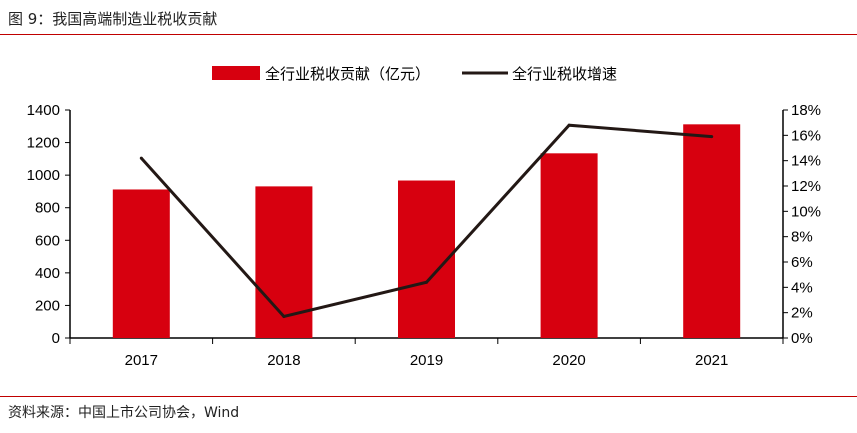  What do you see at coordinates (802, 287) in the screenshot?
I see `right-tick-label: 4%` at bounding box center [802, 287].